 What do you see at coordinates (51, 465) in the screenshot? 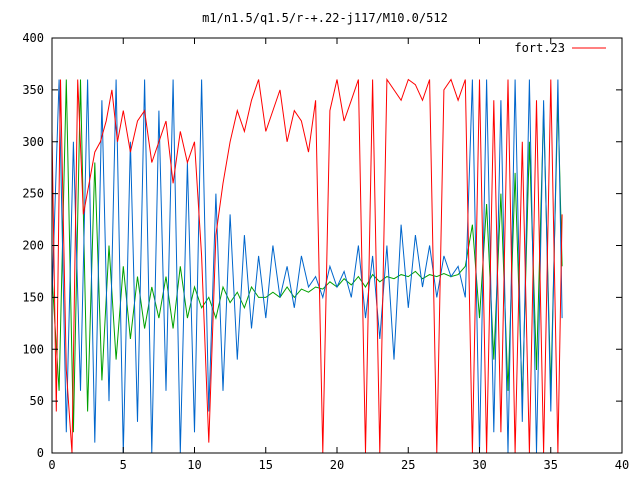
I see `x-tick-label: 0` at bounding box center [51, 465].